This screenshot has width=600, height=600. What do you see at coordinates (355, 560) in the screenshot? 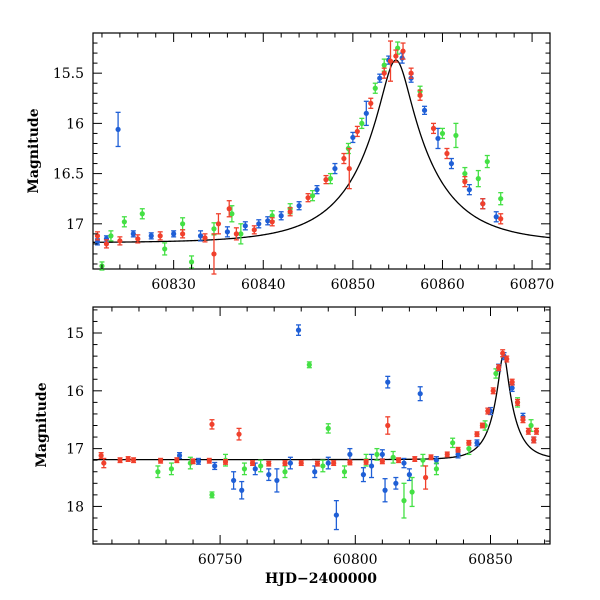
I see `x-tick-label: 60800` at bounding box center [355, 560].